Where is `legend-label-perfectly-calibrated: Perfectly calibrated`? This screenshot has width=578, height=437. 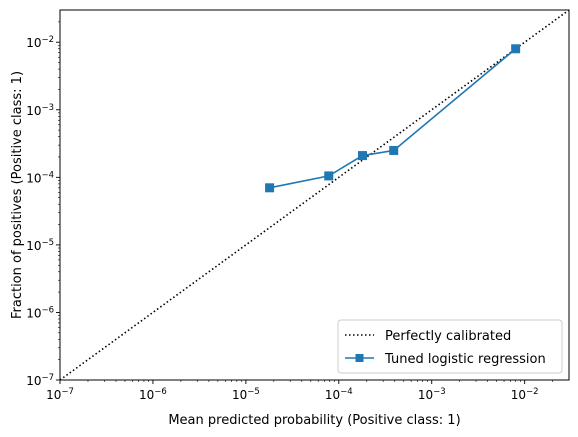 legend-label-perfectly-calibrated: Perfectly calibrated is located at coordinates (448, 336).